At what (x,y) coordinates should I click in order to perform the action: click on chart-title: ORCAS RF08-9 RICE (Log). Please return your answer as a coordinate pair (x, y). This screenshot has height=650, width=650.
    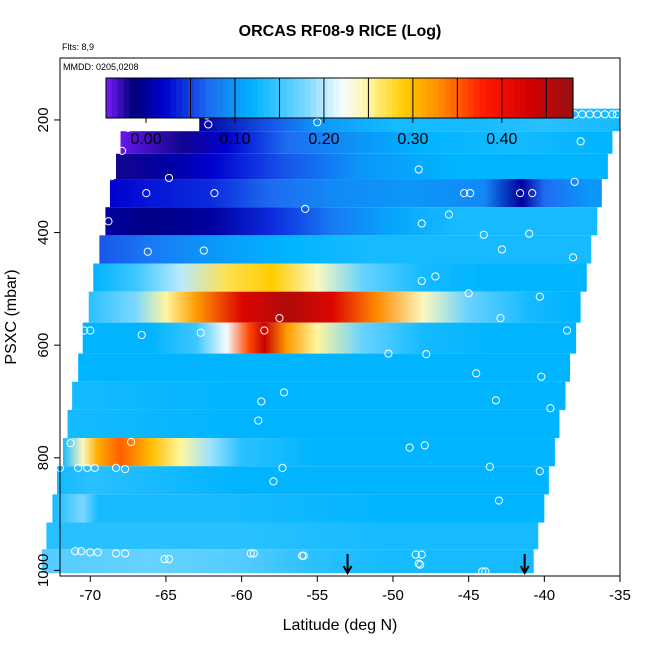
    Looking at the image, I should click on (340, 31).